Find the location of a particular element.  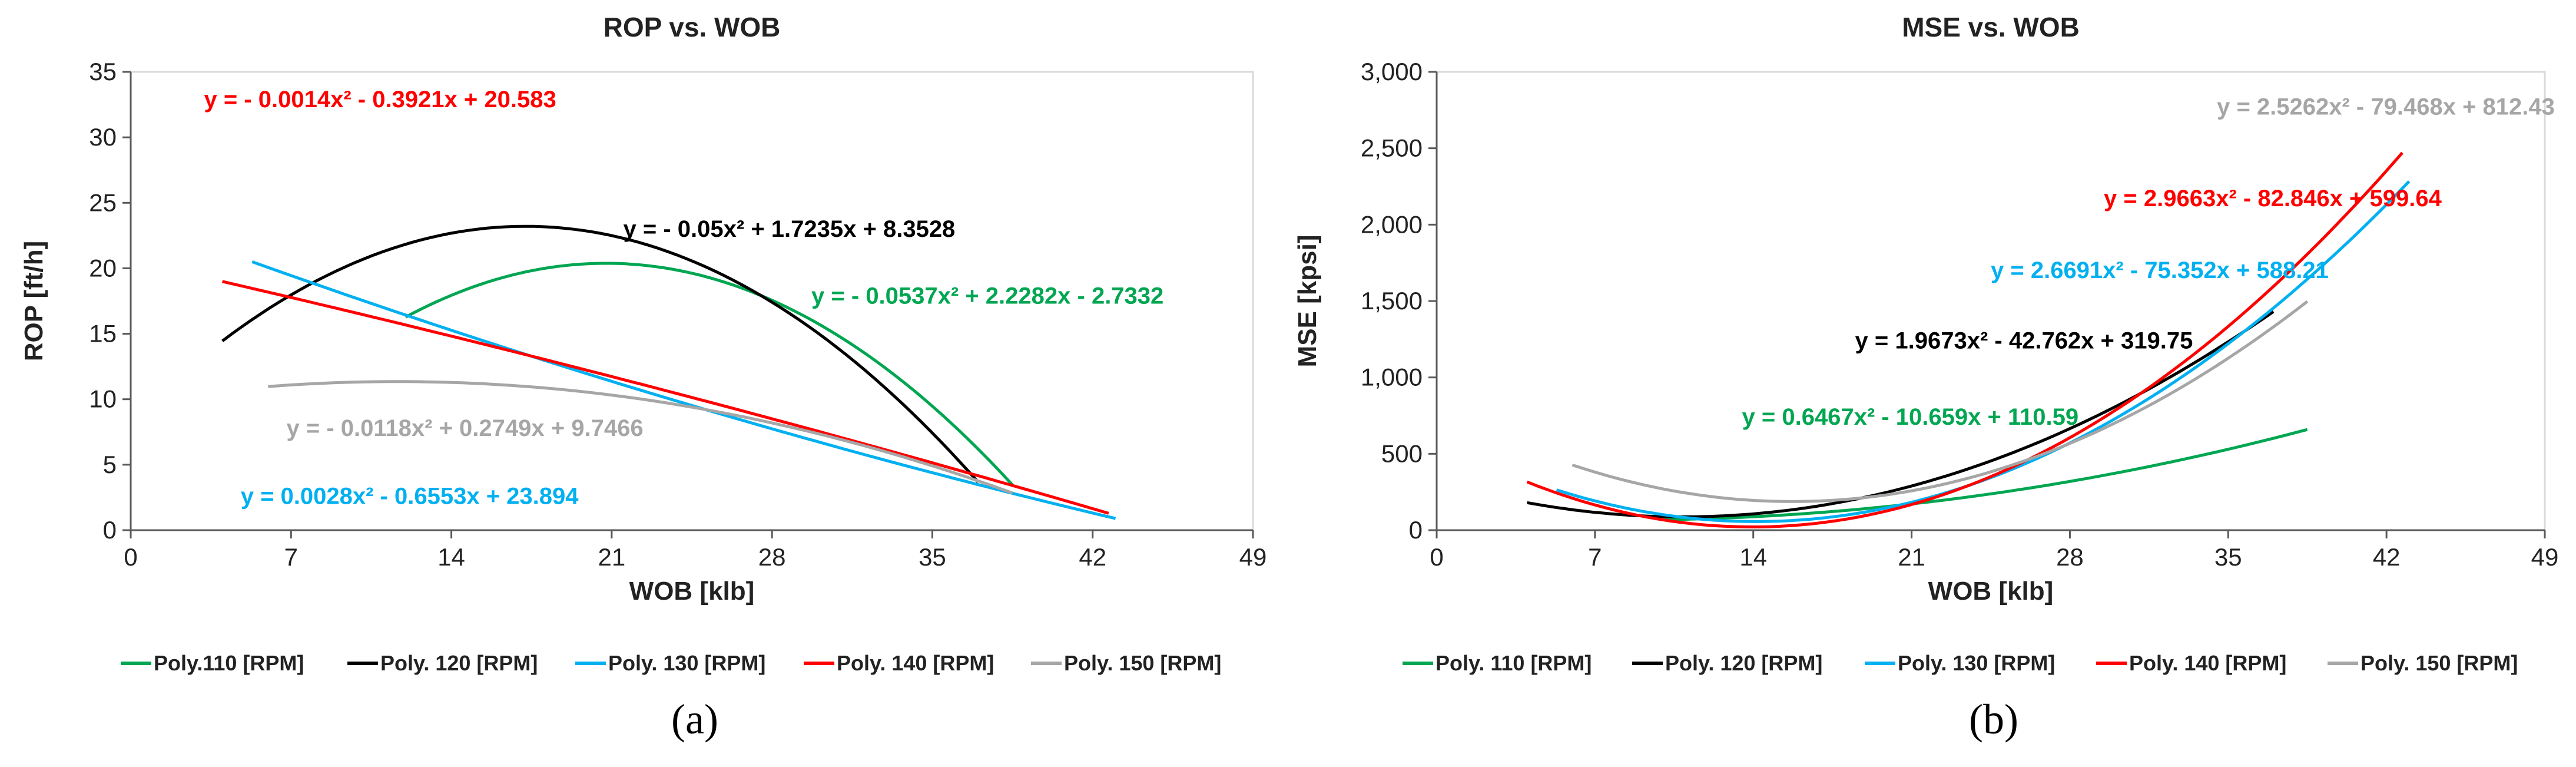

series-line-140-rpm is located at coordinates (665, 397).